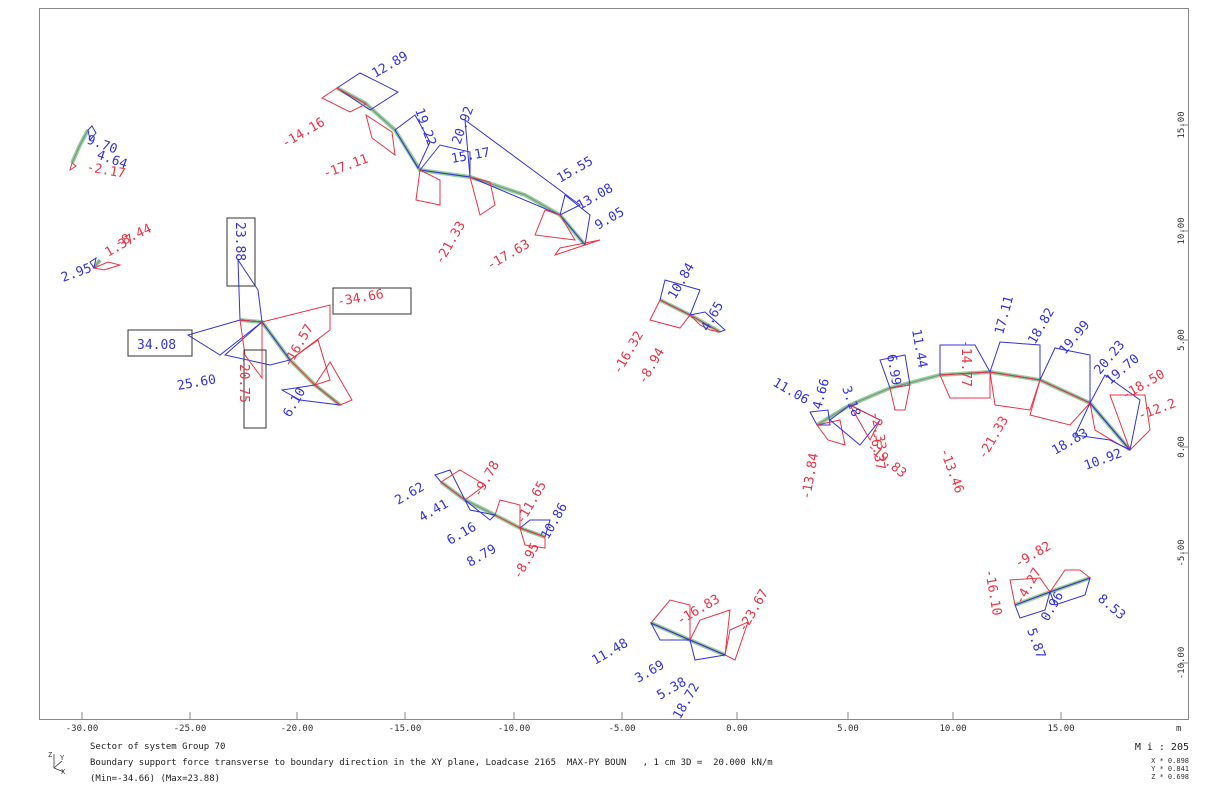 This screenshot has height=791, width=1207. Describe the element at coordinates (158, 747) in the screenshot. I see `footer-title: Sector of system Group 70` at that location.